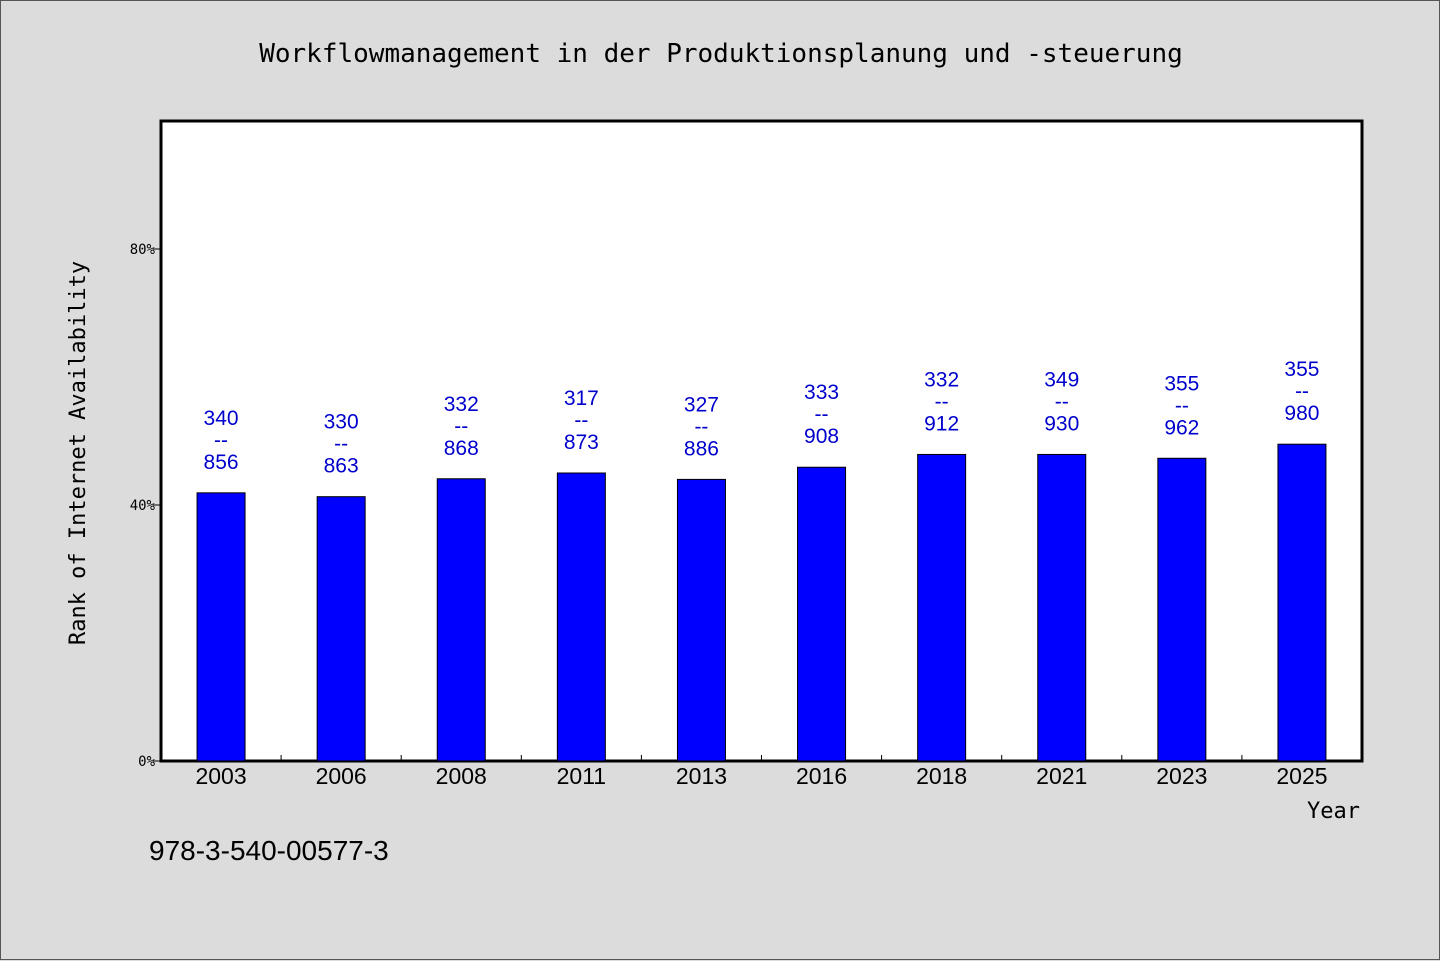 The width and height of the screenshot is (1440, 961). Describe the element at coordinates (220, 776) in the screenshot. I see `x-tick-label: 2003` at that location.